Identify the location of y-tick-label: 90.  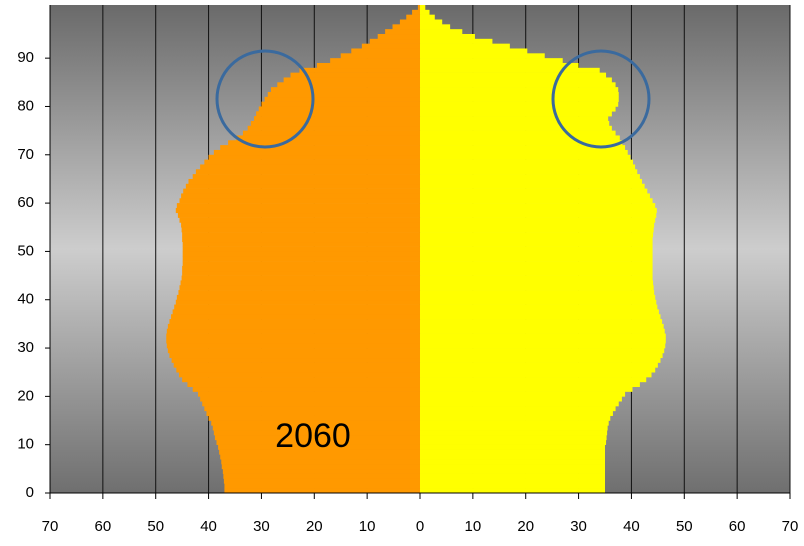
(25, 57).